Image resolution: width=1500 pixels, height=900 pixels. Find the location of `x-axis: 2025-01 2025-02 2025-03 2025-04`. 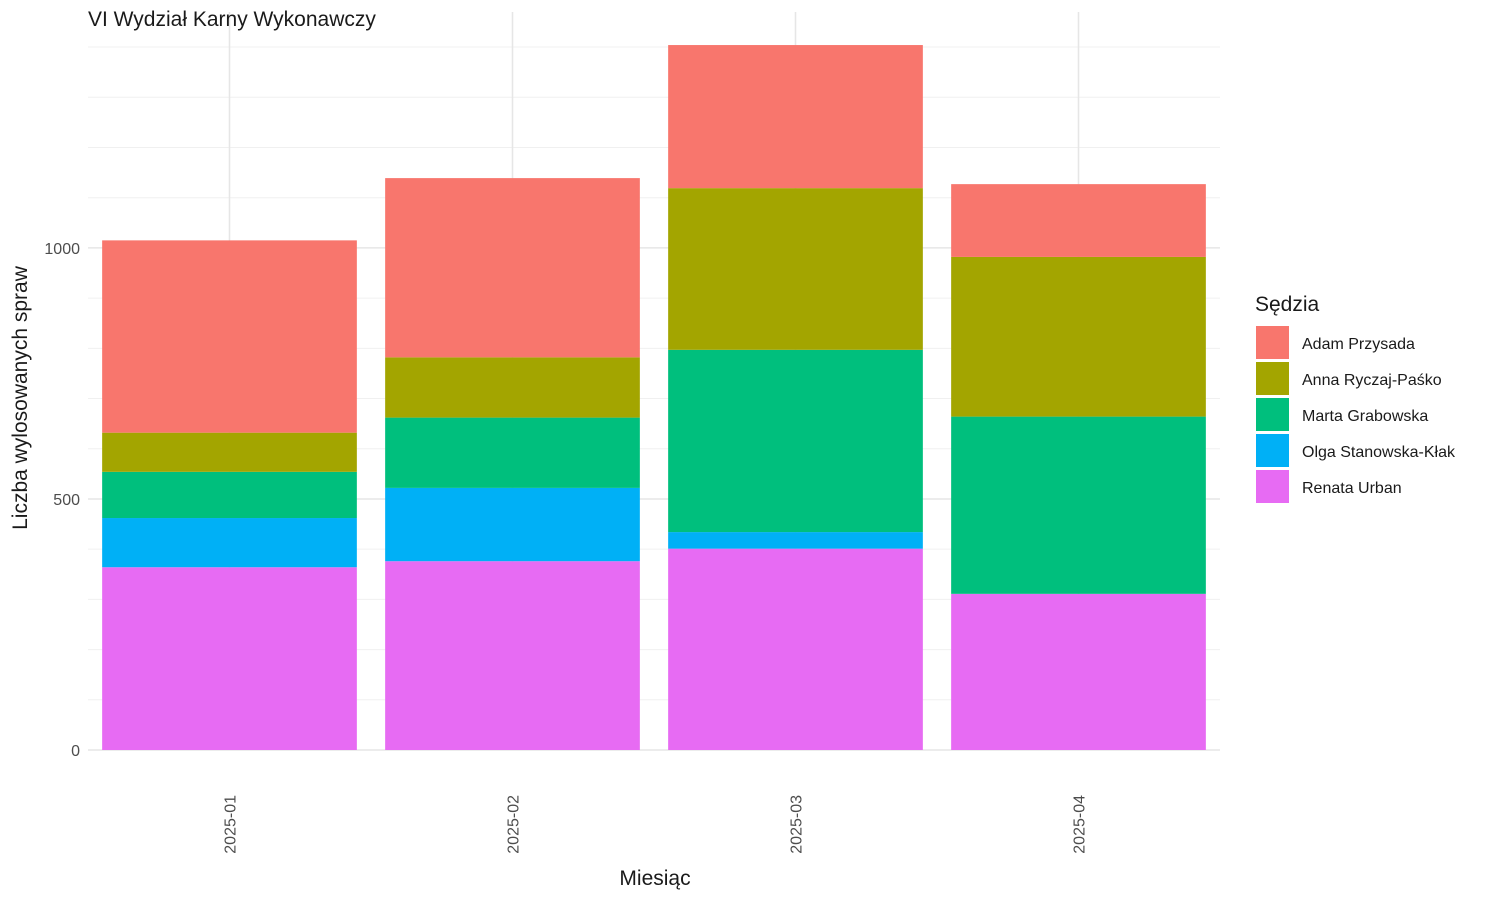

x-axis: 2025-01 2025-02 2025-03 2025-04 is located at coordinates (656, 824).